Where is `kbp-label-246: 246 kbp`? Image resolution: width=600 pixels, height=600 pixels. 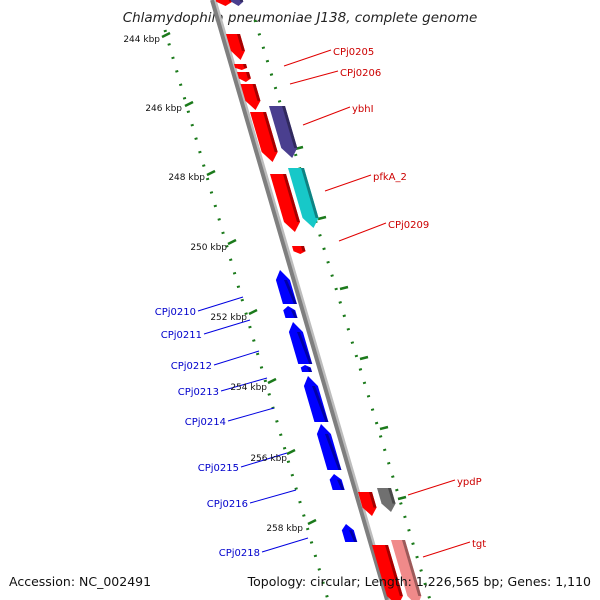 kbp-label-246: 246 kbp is located at coordinates (163, 109).